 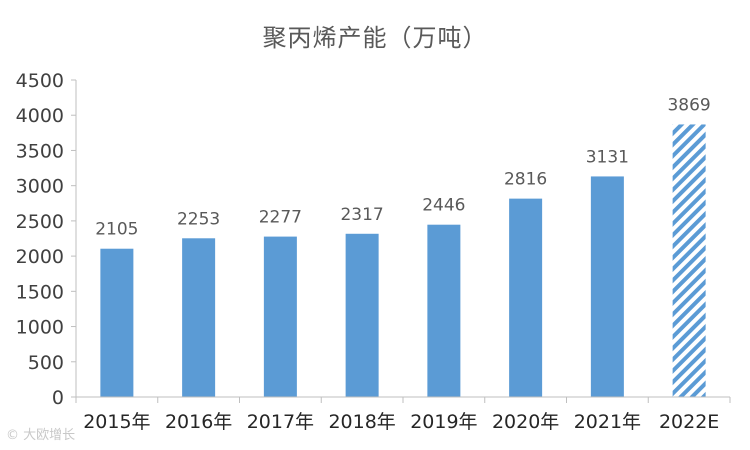 I want to click on data-label: 2105, so click(x=116, y=230).